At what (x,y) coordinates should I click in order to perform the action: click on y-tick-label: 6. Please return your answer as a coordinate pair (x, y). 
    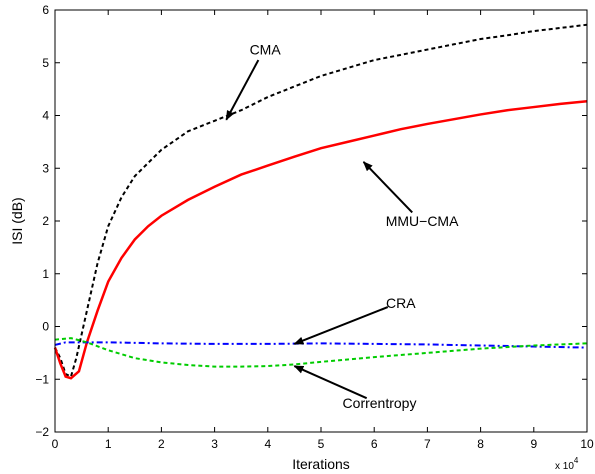
    Looking at the image, I should click on (45, 10).